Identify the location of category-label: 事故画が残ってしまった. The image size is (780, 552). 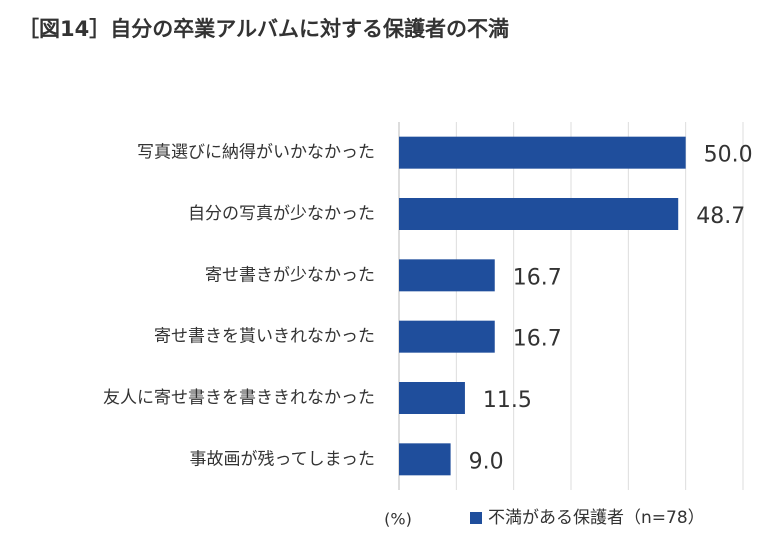
(282, 459).